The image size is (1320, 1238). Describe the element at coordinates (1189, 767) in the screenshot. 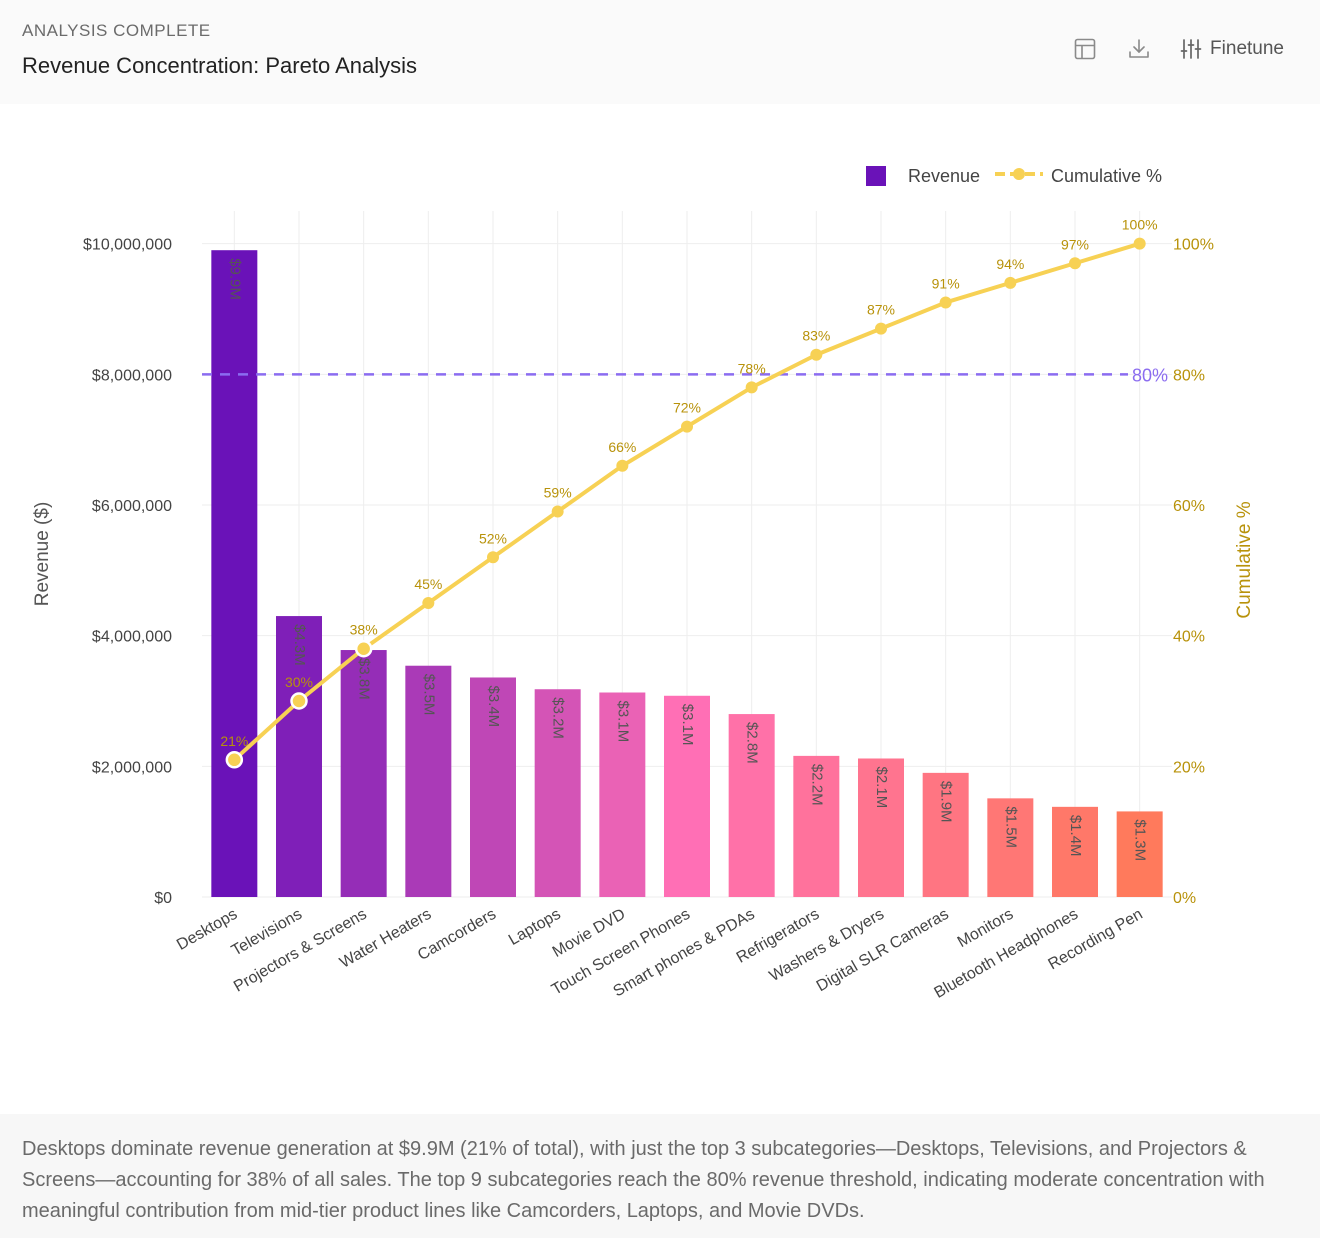

I see `y2-tick-label: 20%` at that location.